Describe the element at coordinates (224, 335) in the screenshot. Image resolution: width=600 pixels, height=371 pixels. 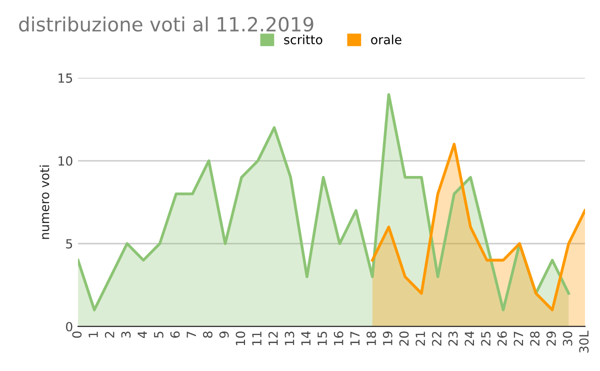
I see `x-tick-label: 9` at that location.